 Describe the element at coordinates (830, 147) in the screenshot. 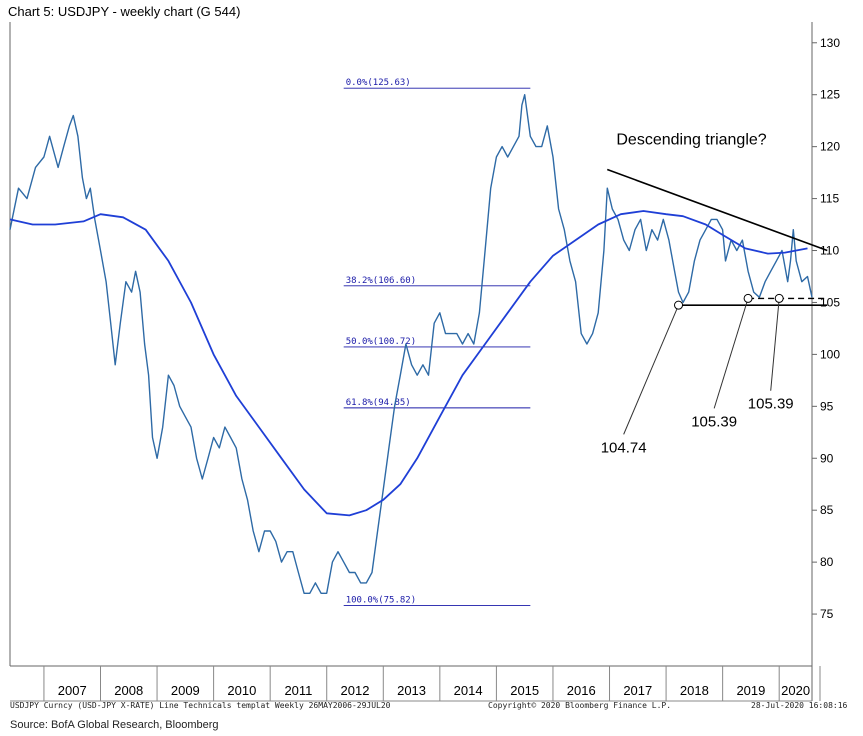

I see `y-tick-label: 120` at that location.